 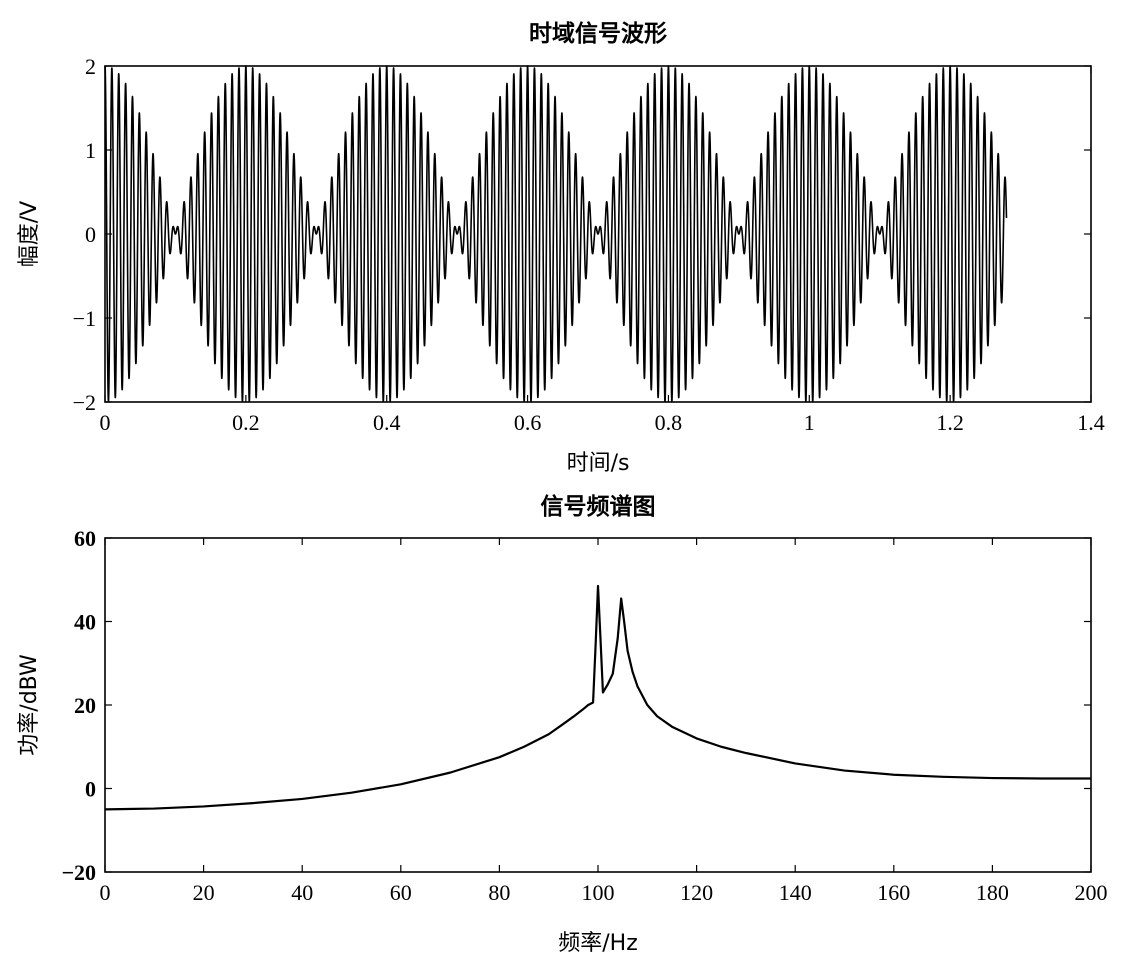 I want to click on y-tick-label: 2, so click(x=90, y=66).